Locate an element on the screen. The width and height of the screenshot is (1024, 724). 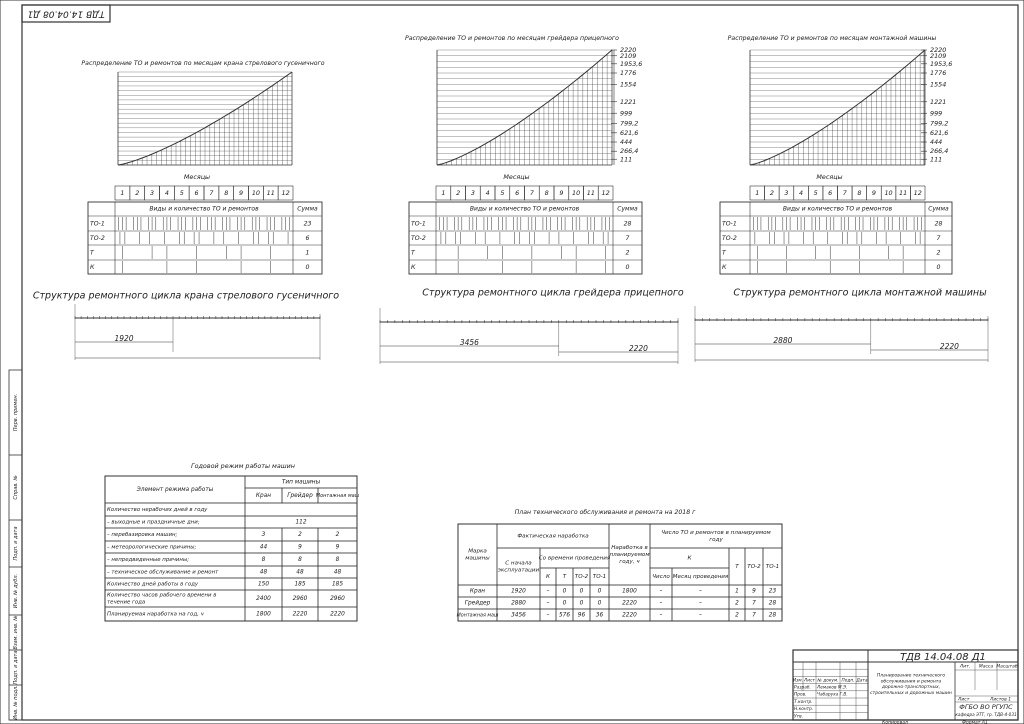
cell-text: 1 is located at coordinates (737, 592).